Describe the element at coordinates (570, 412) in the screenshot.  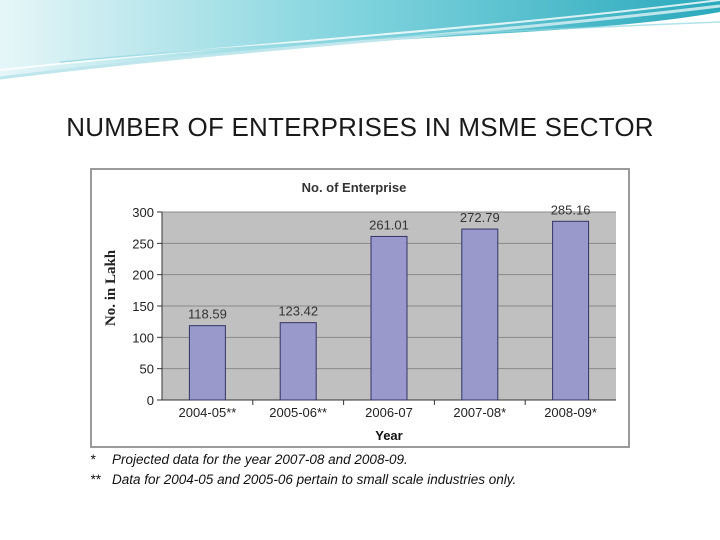
I see `x-tick-label: 2008-09*` at that location.